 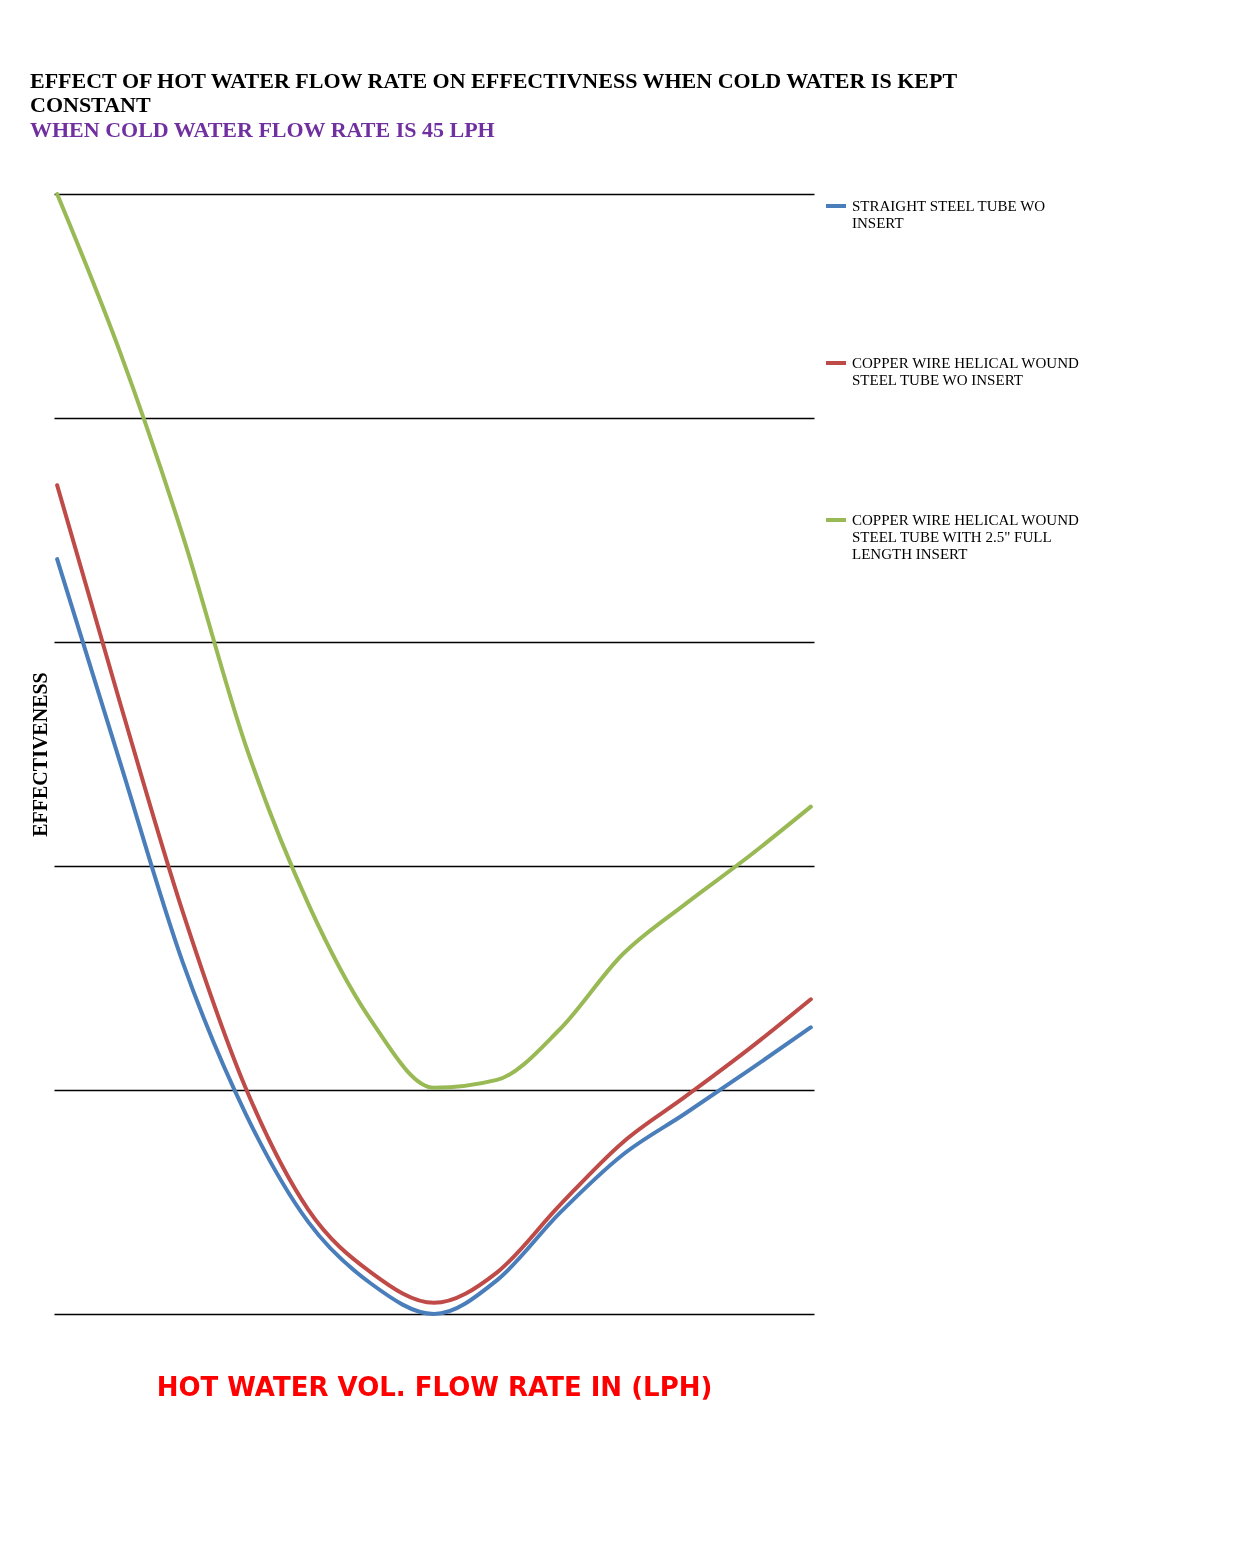 I want to click on legend-label: STRAIGHT STEEL TUBE WO INSERT, so click(x=949, y=214).